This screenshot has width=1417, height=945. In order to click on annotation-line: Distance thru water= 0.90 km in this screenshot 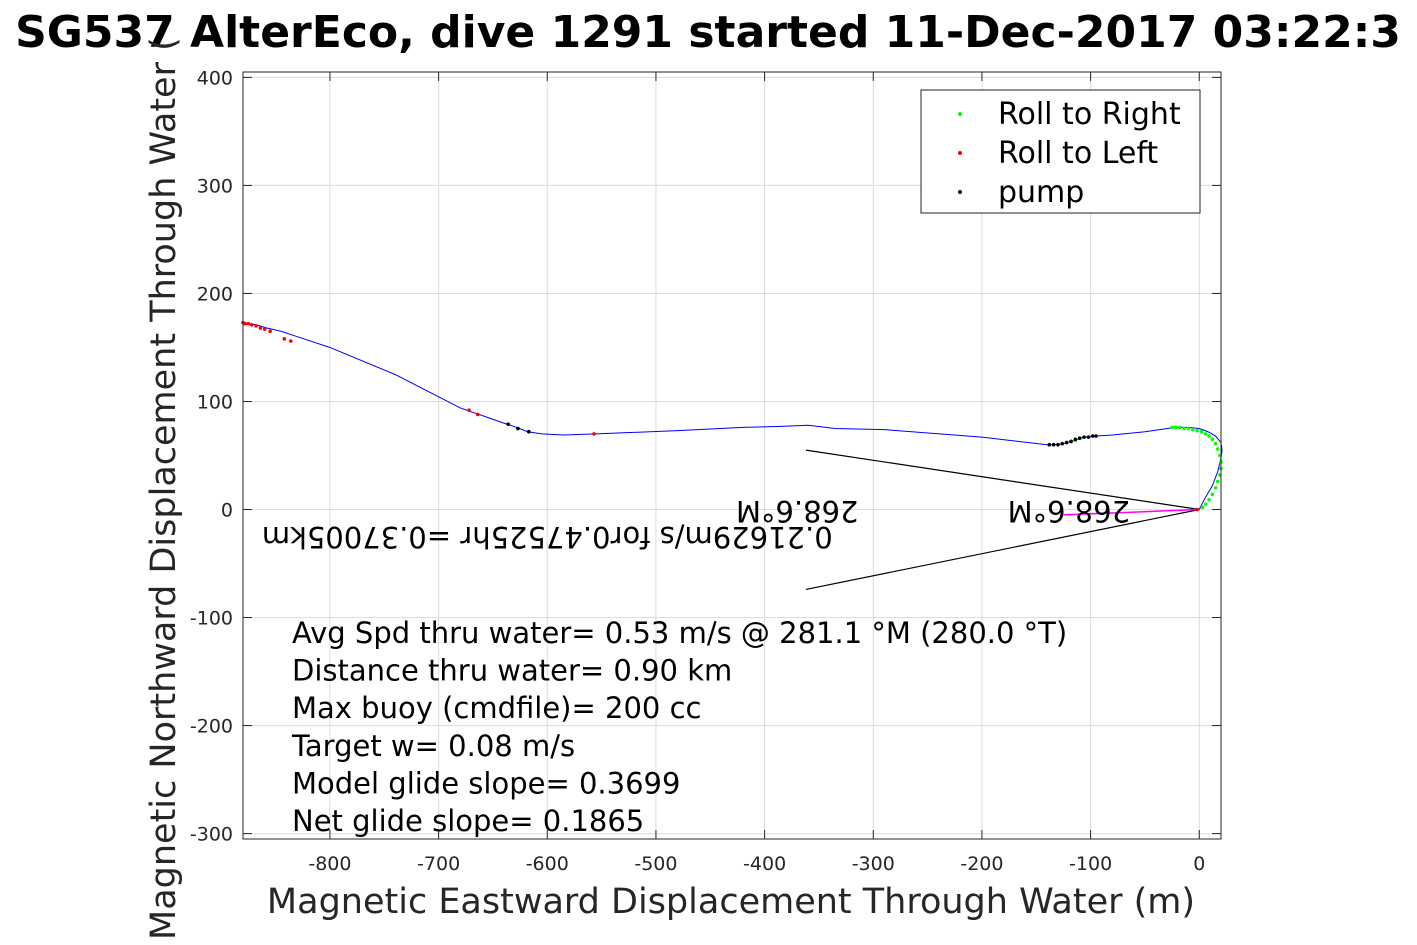, I will do `click(512, 671)`.